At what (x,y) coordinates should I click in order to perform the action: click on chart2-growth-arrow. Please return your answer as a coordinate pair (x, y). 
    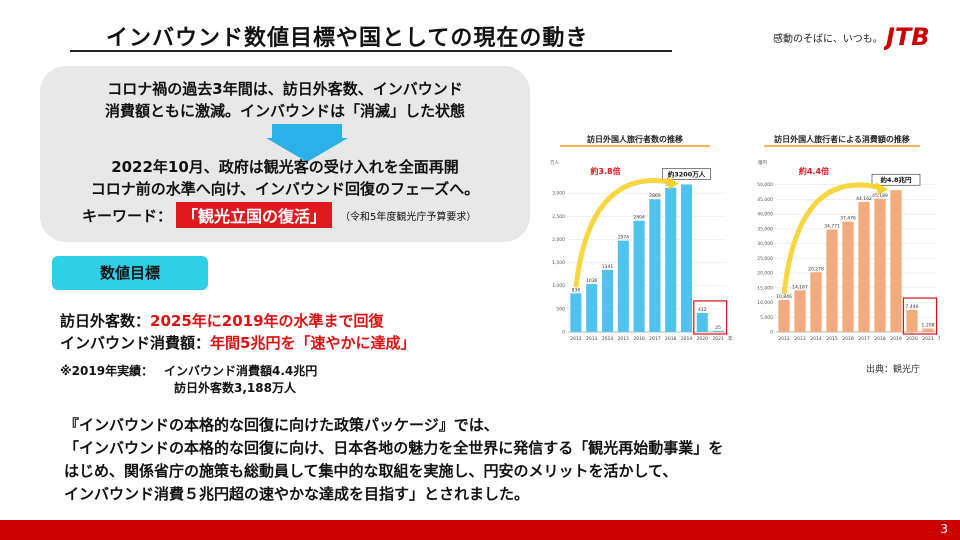
    Looking at the image, I should click on (832, 238).